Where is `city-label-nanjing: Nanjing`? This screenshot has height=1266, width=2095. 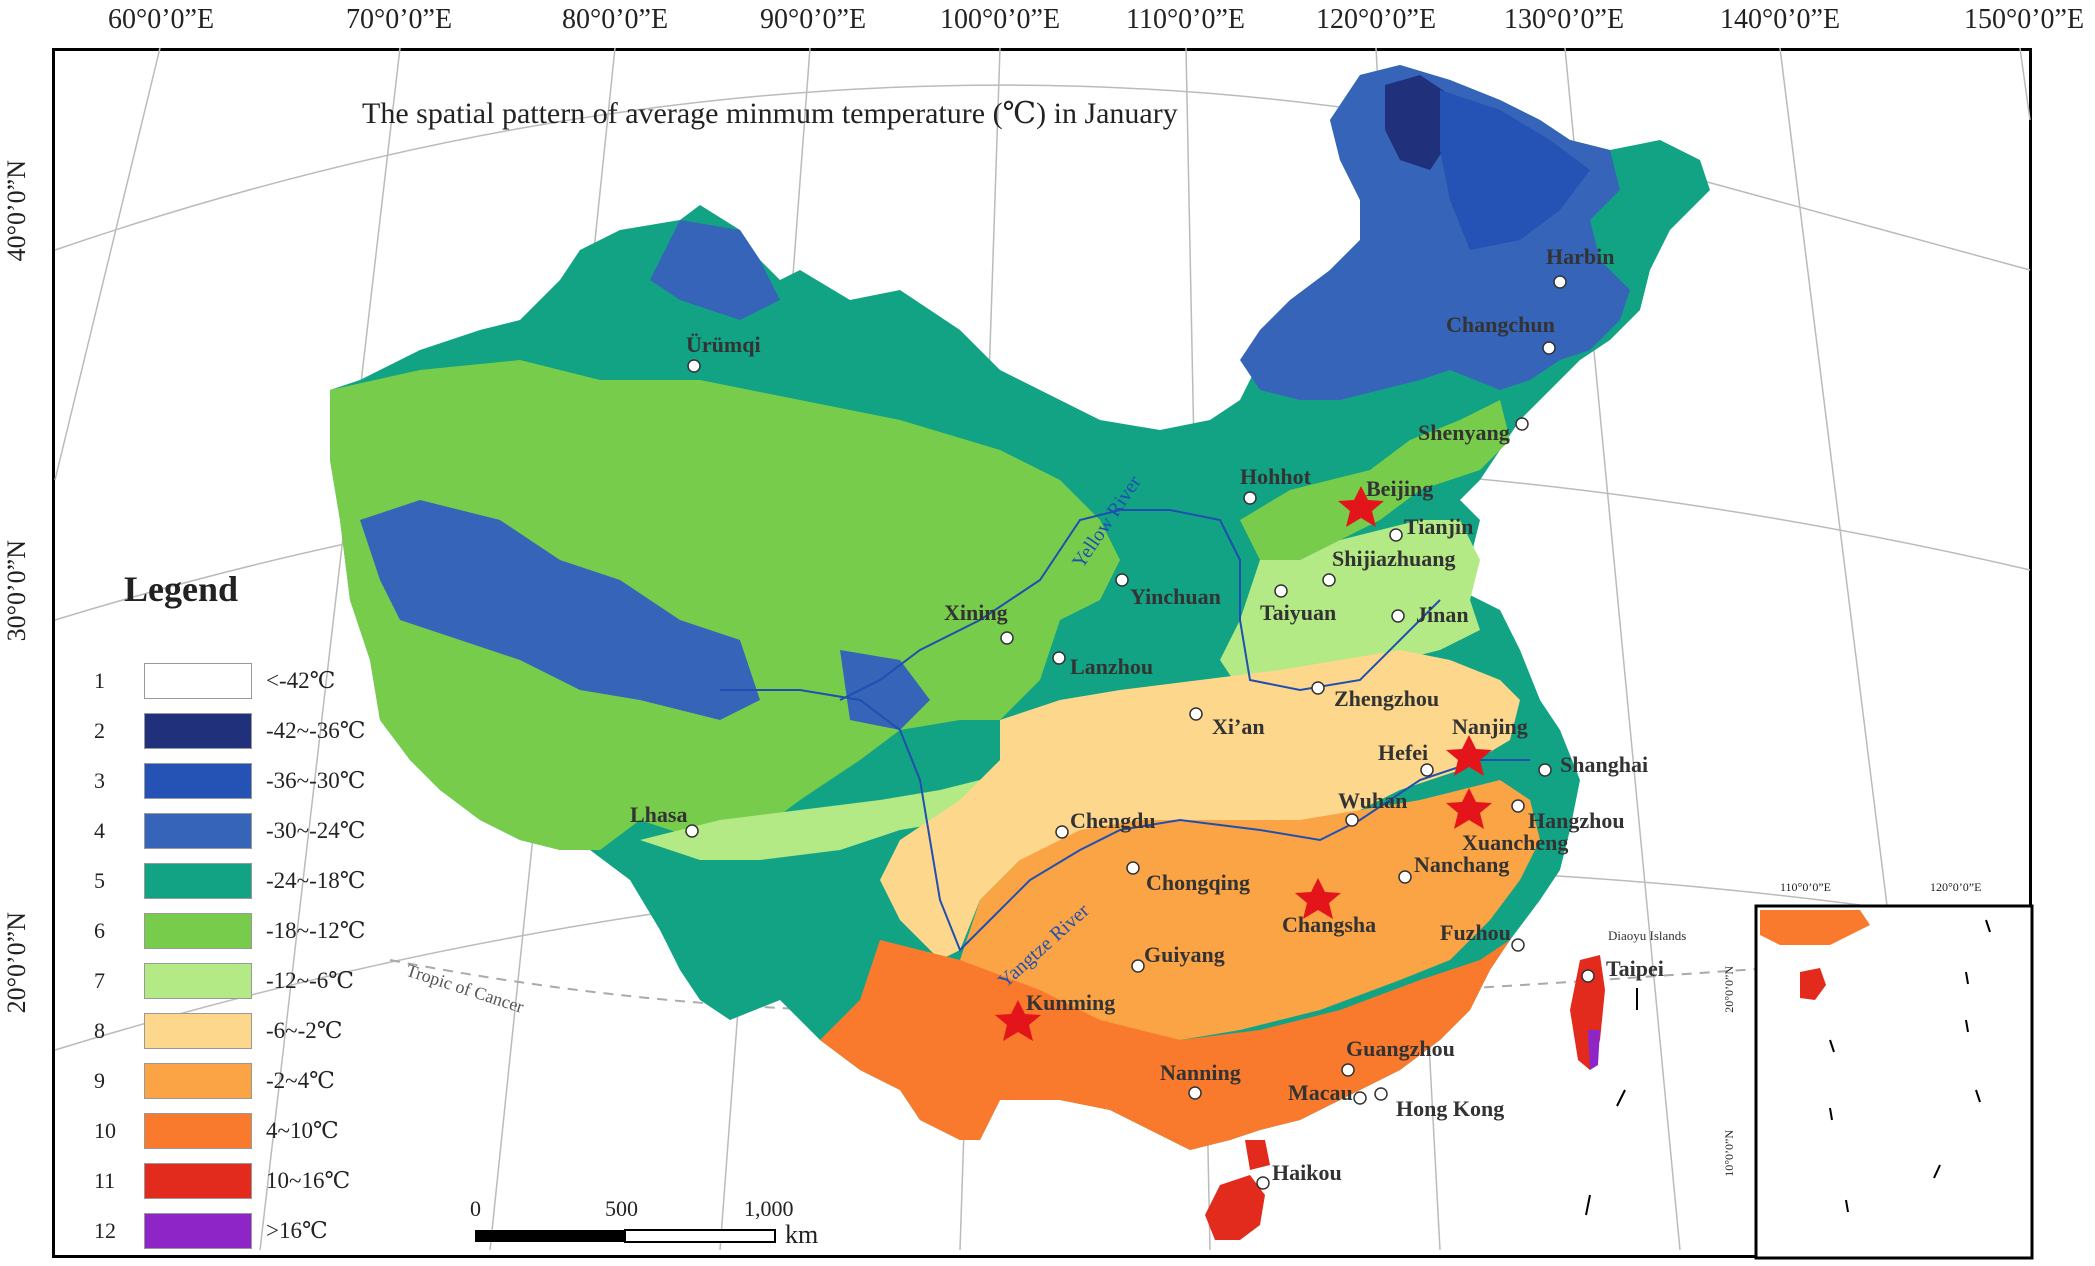
city-label-nanjing: Nanjing is located at coordinates (1490, 726).